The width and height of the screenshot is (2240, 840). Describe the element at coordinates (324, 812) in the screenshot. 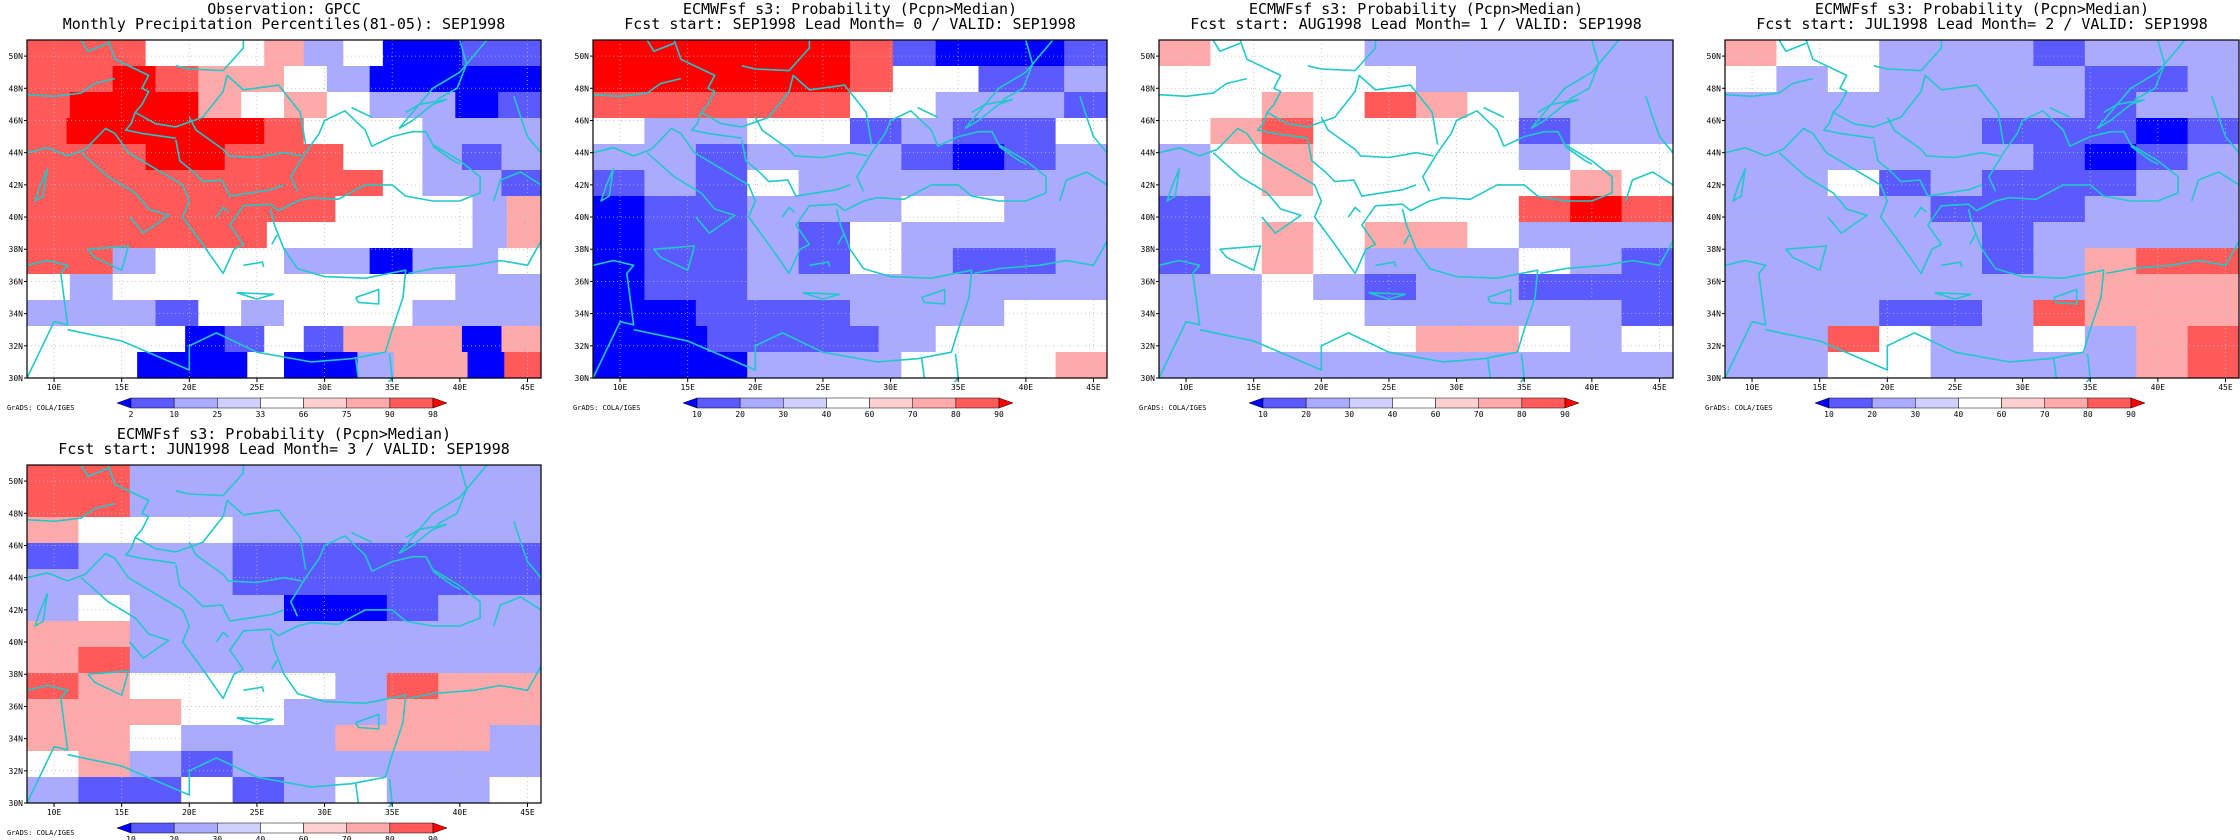

I see `lon-tick-label: 30E` at that location.